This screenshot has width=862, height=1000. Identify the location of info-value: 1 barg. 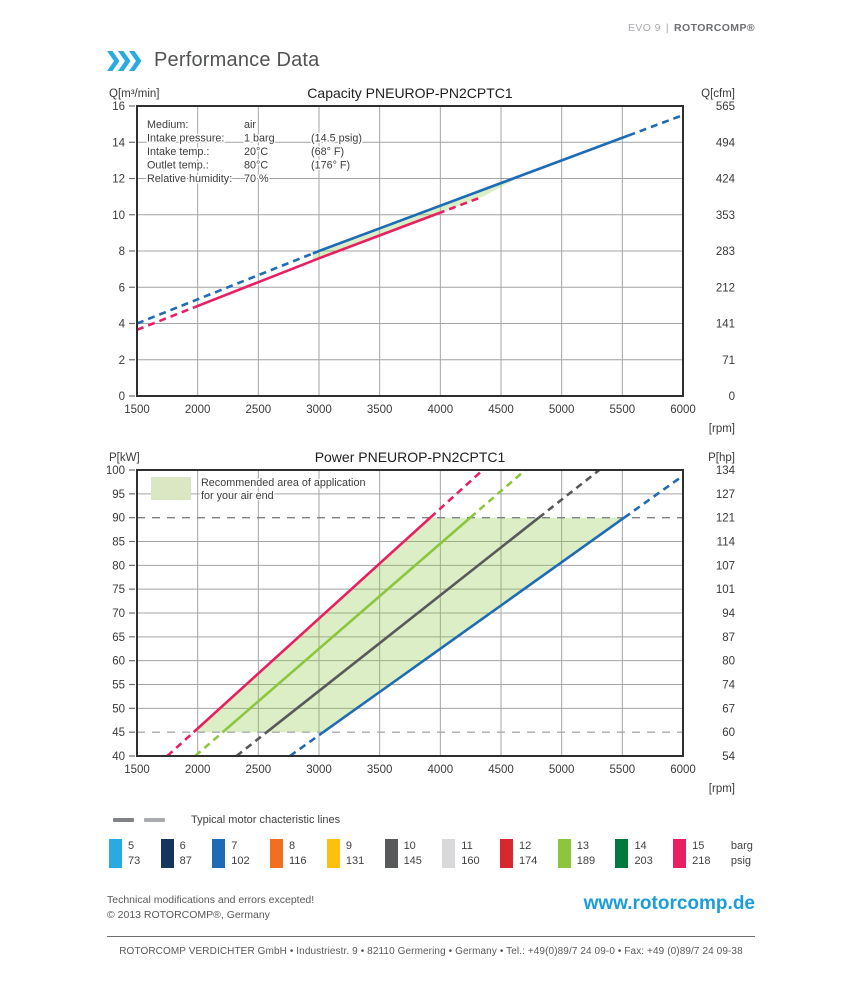
(259, 139).